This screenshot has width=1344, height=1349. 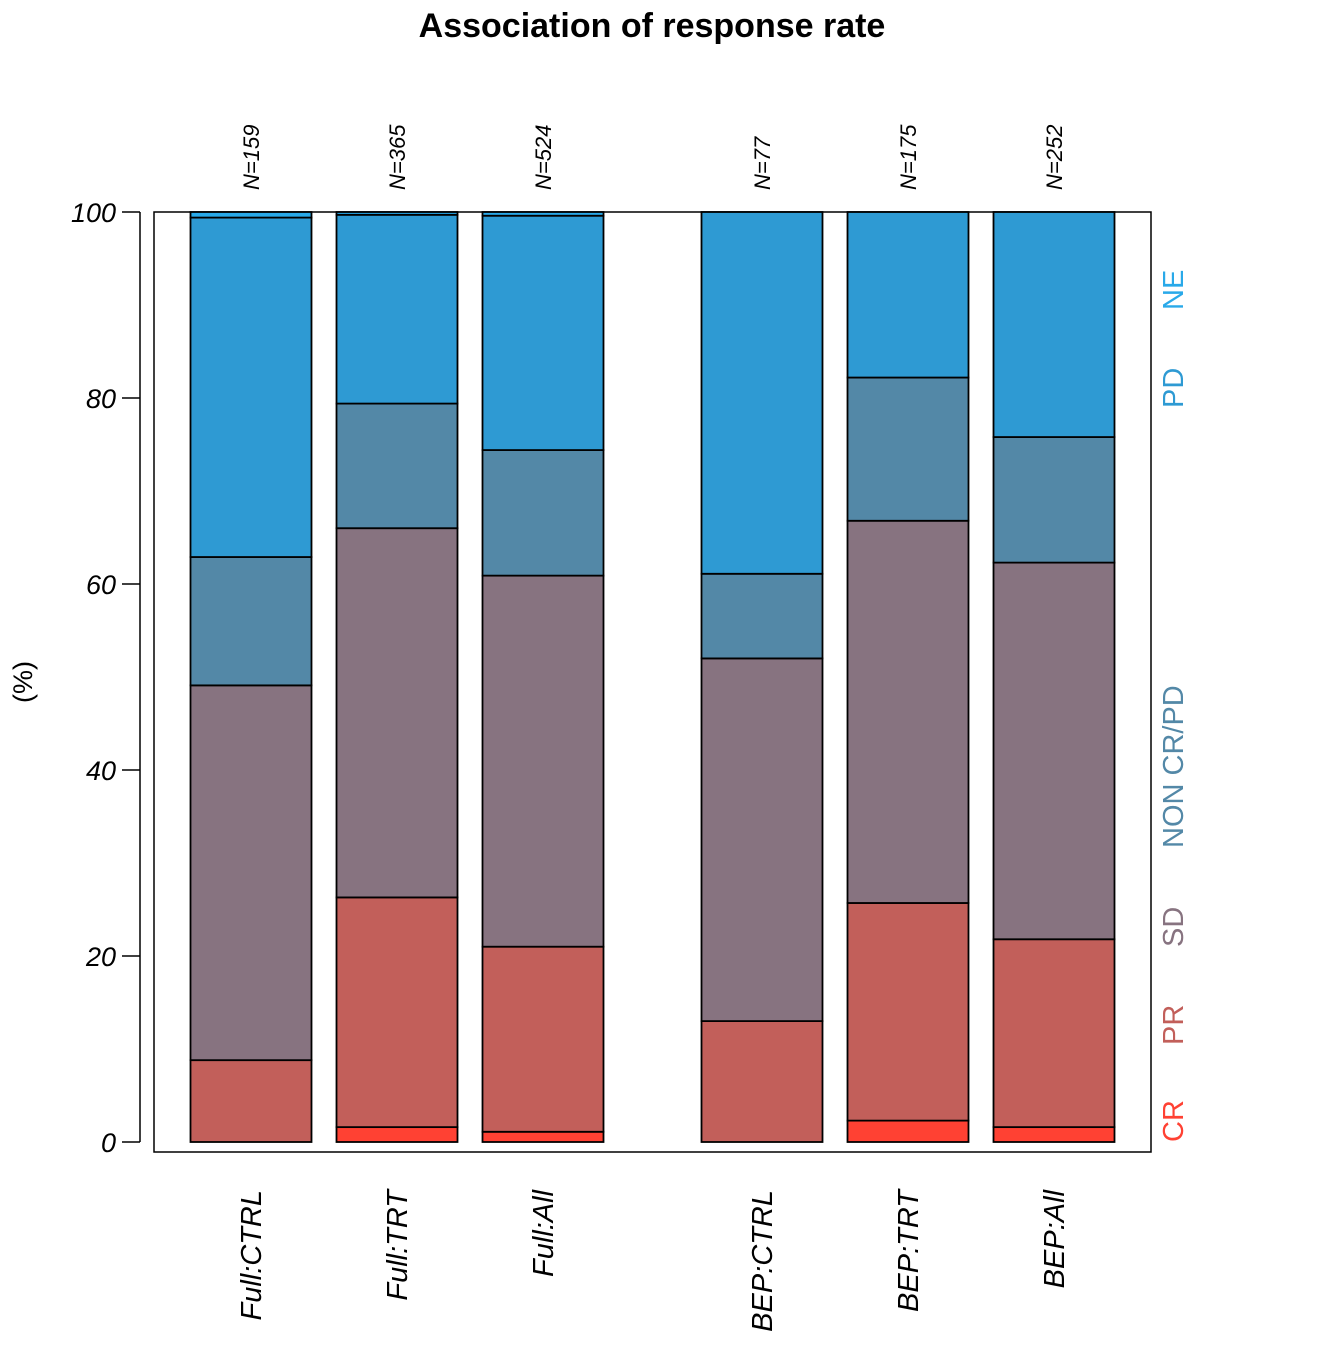 I want to click on x-tick-label-5: BEP:All, so click(x=1055, y=1238).